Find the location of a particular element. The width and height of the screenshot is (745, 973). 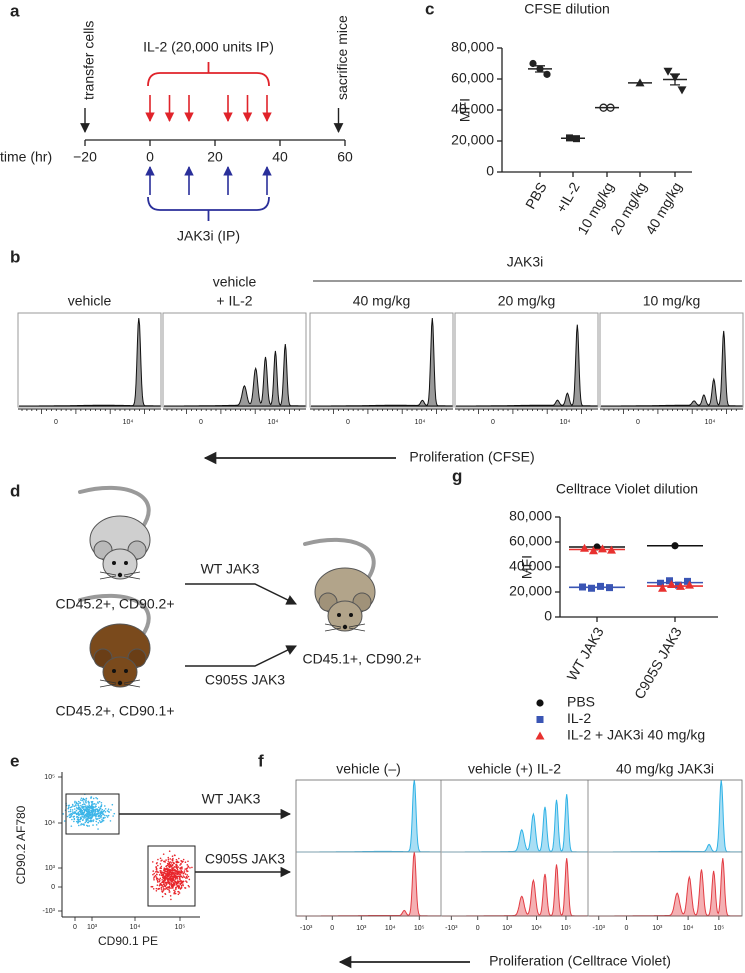

panel-label: f is located at coordinates (261, 760).